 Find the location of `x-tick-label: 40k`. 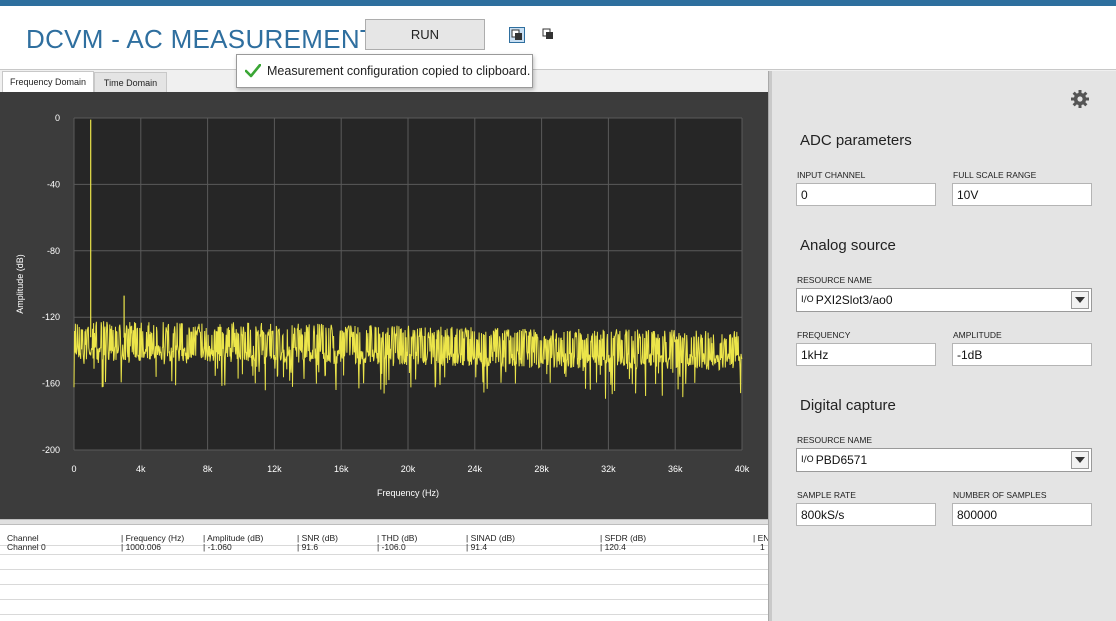

x-tick-label: 40k is located at coordinates (742, 469).